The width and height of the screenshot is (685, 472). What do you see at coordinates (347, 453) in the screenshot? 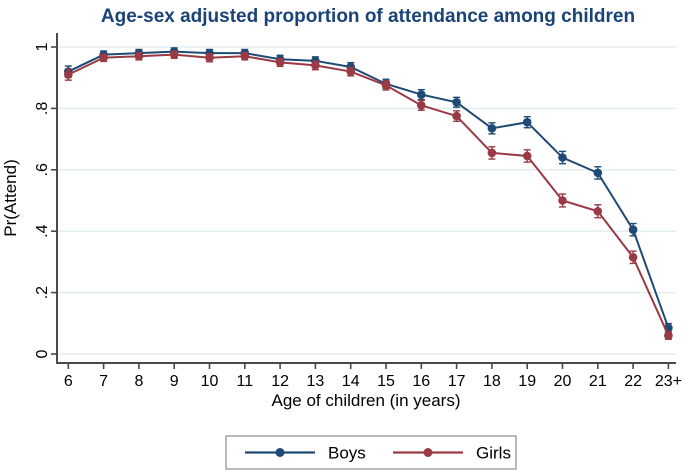
I see `legend-label-boys: Boys` at bounding box center [347, 453].